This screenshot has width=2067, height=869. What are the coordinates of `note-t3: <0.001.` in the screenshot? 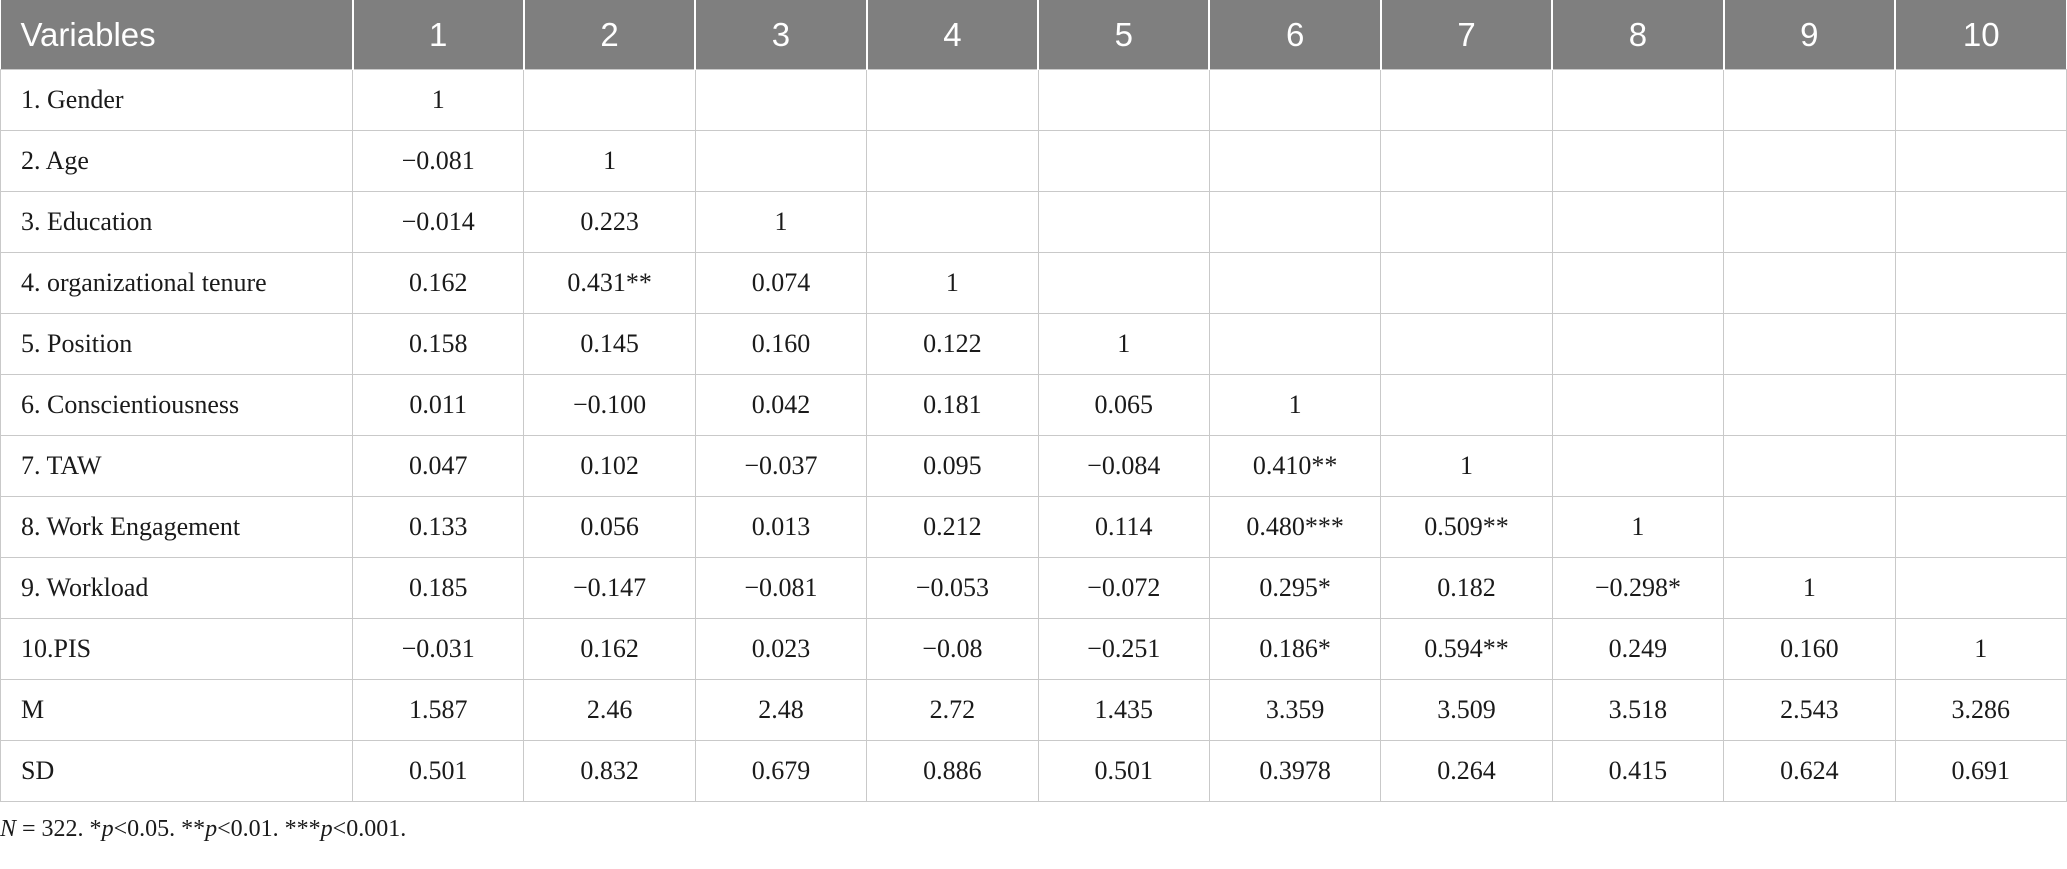 It's located at (369, 829).